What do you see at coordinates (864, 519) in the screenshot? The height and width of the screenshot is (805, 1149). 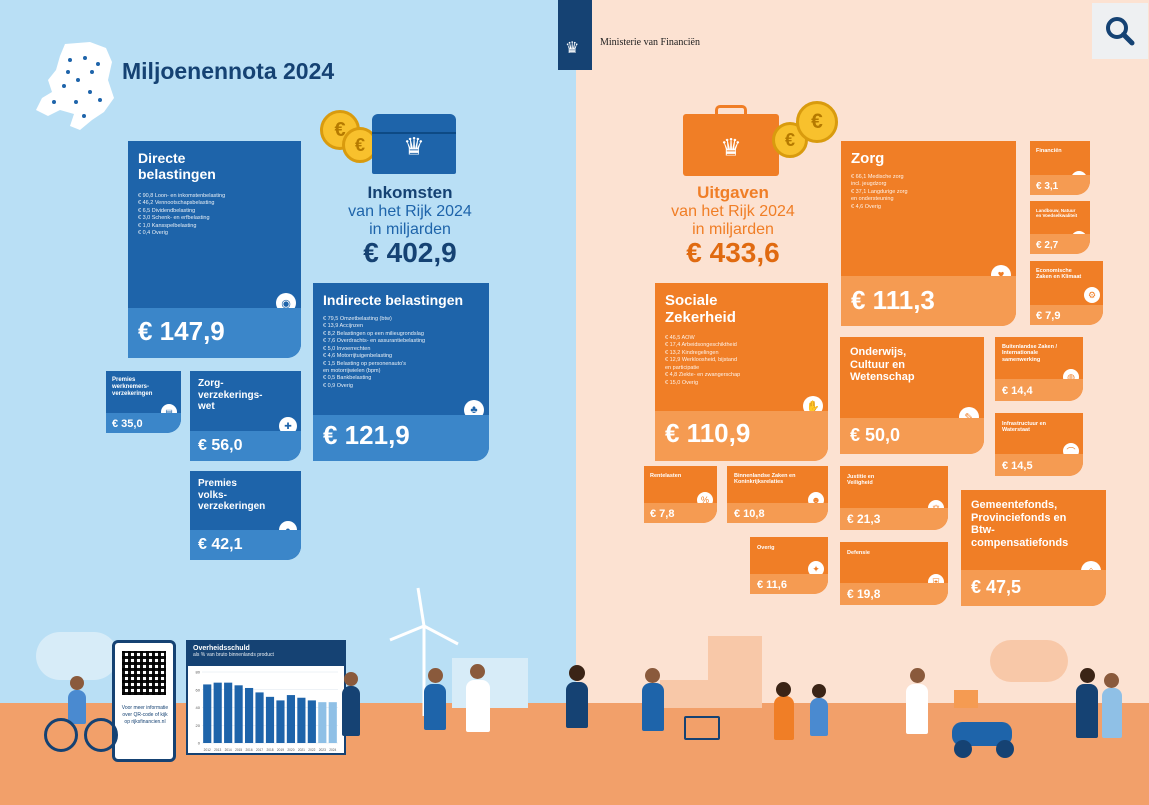 I see `box-value: € 21,3` at bounding box center [864, 519].